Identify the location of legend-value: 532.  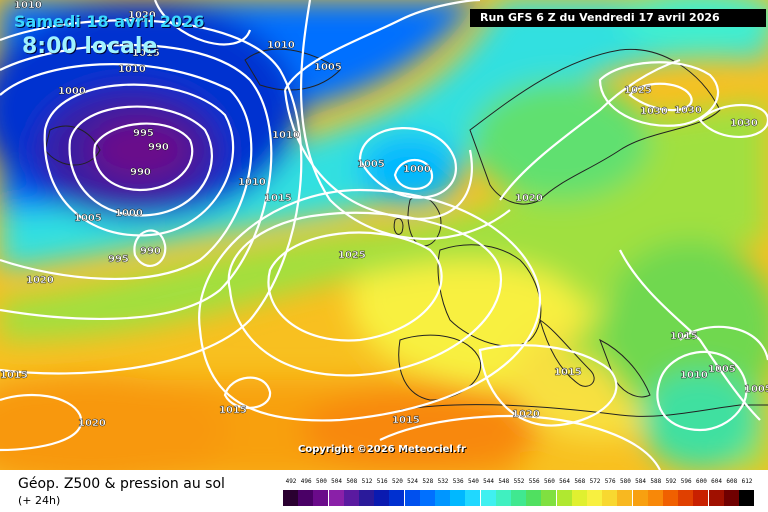
(443, 481).